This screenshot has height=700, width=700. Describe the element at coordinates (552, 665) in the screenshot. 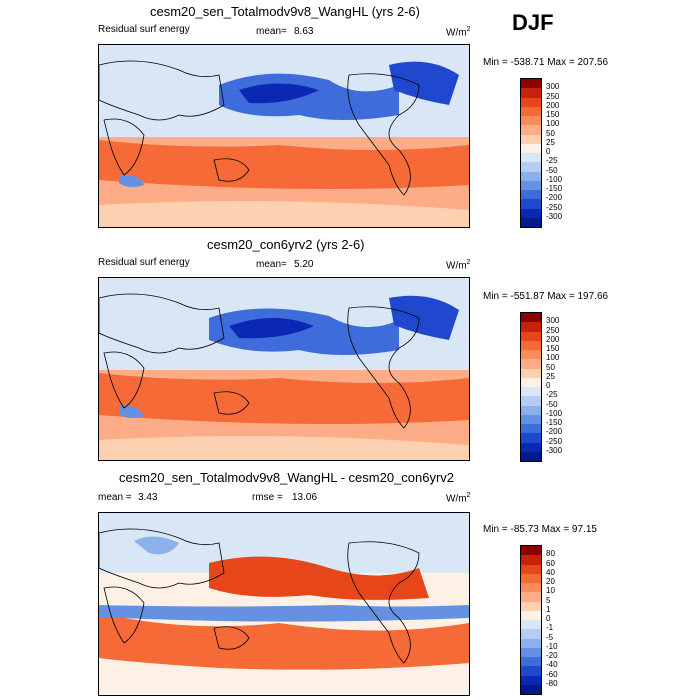

I see `panel-3-colorbar-tick-label: -40` at that location.